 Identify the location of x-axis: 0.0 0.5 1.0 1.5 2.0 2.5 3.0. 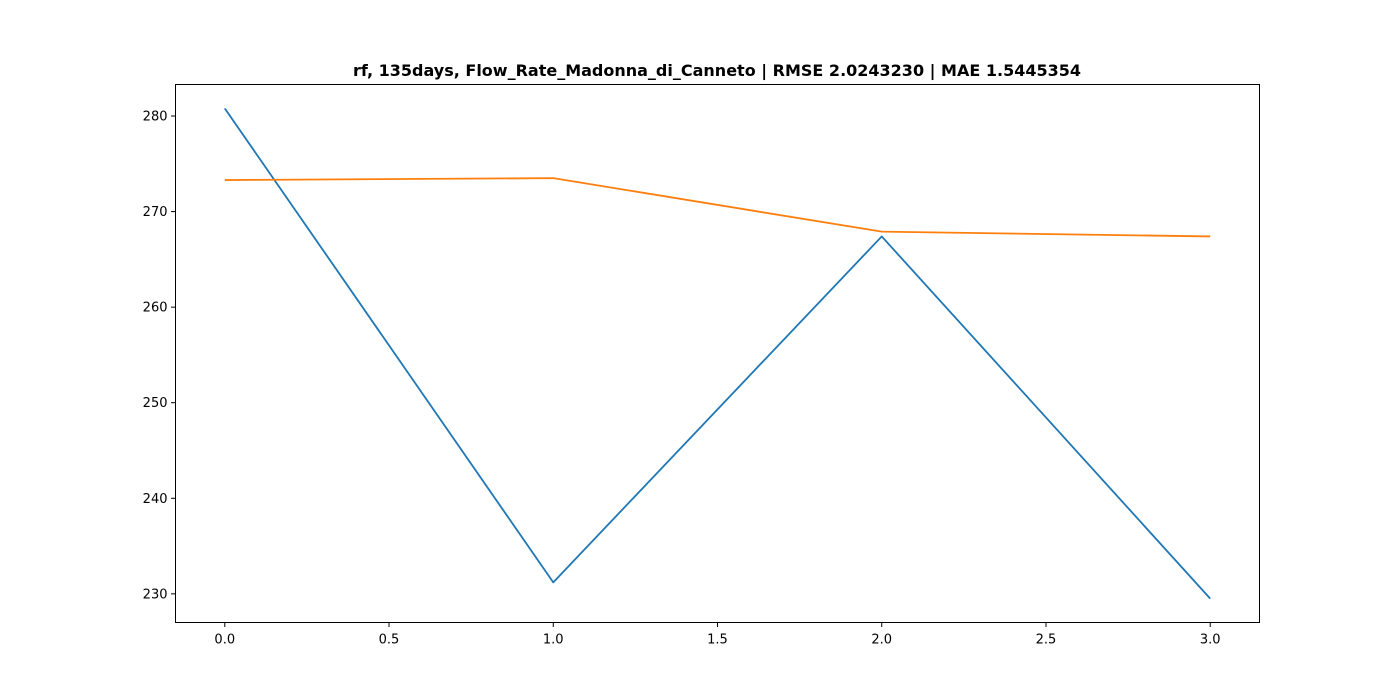
(717, 635).